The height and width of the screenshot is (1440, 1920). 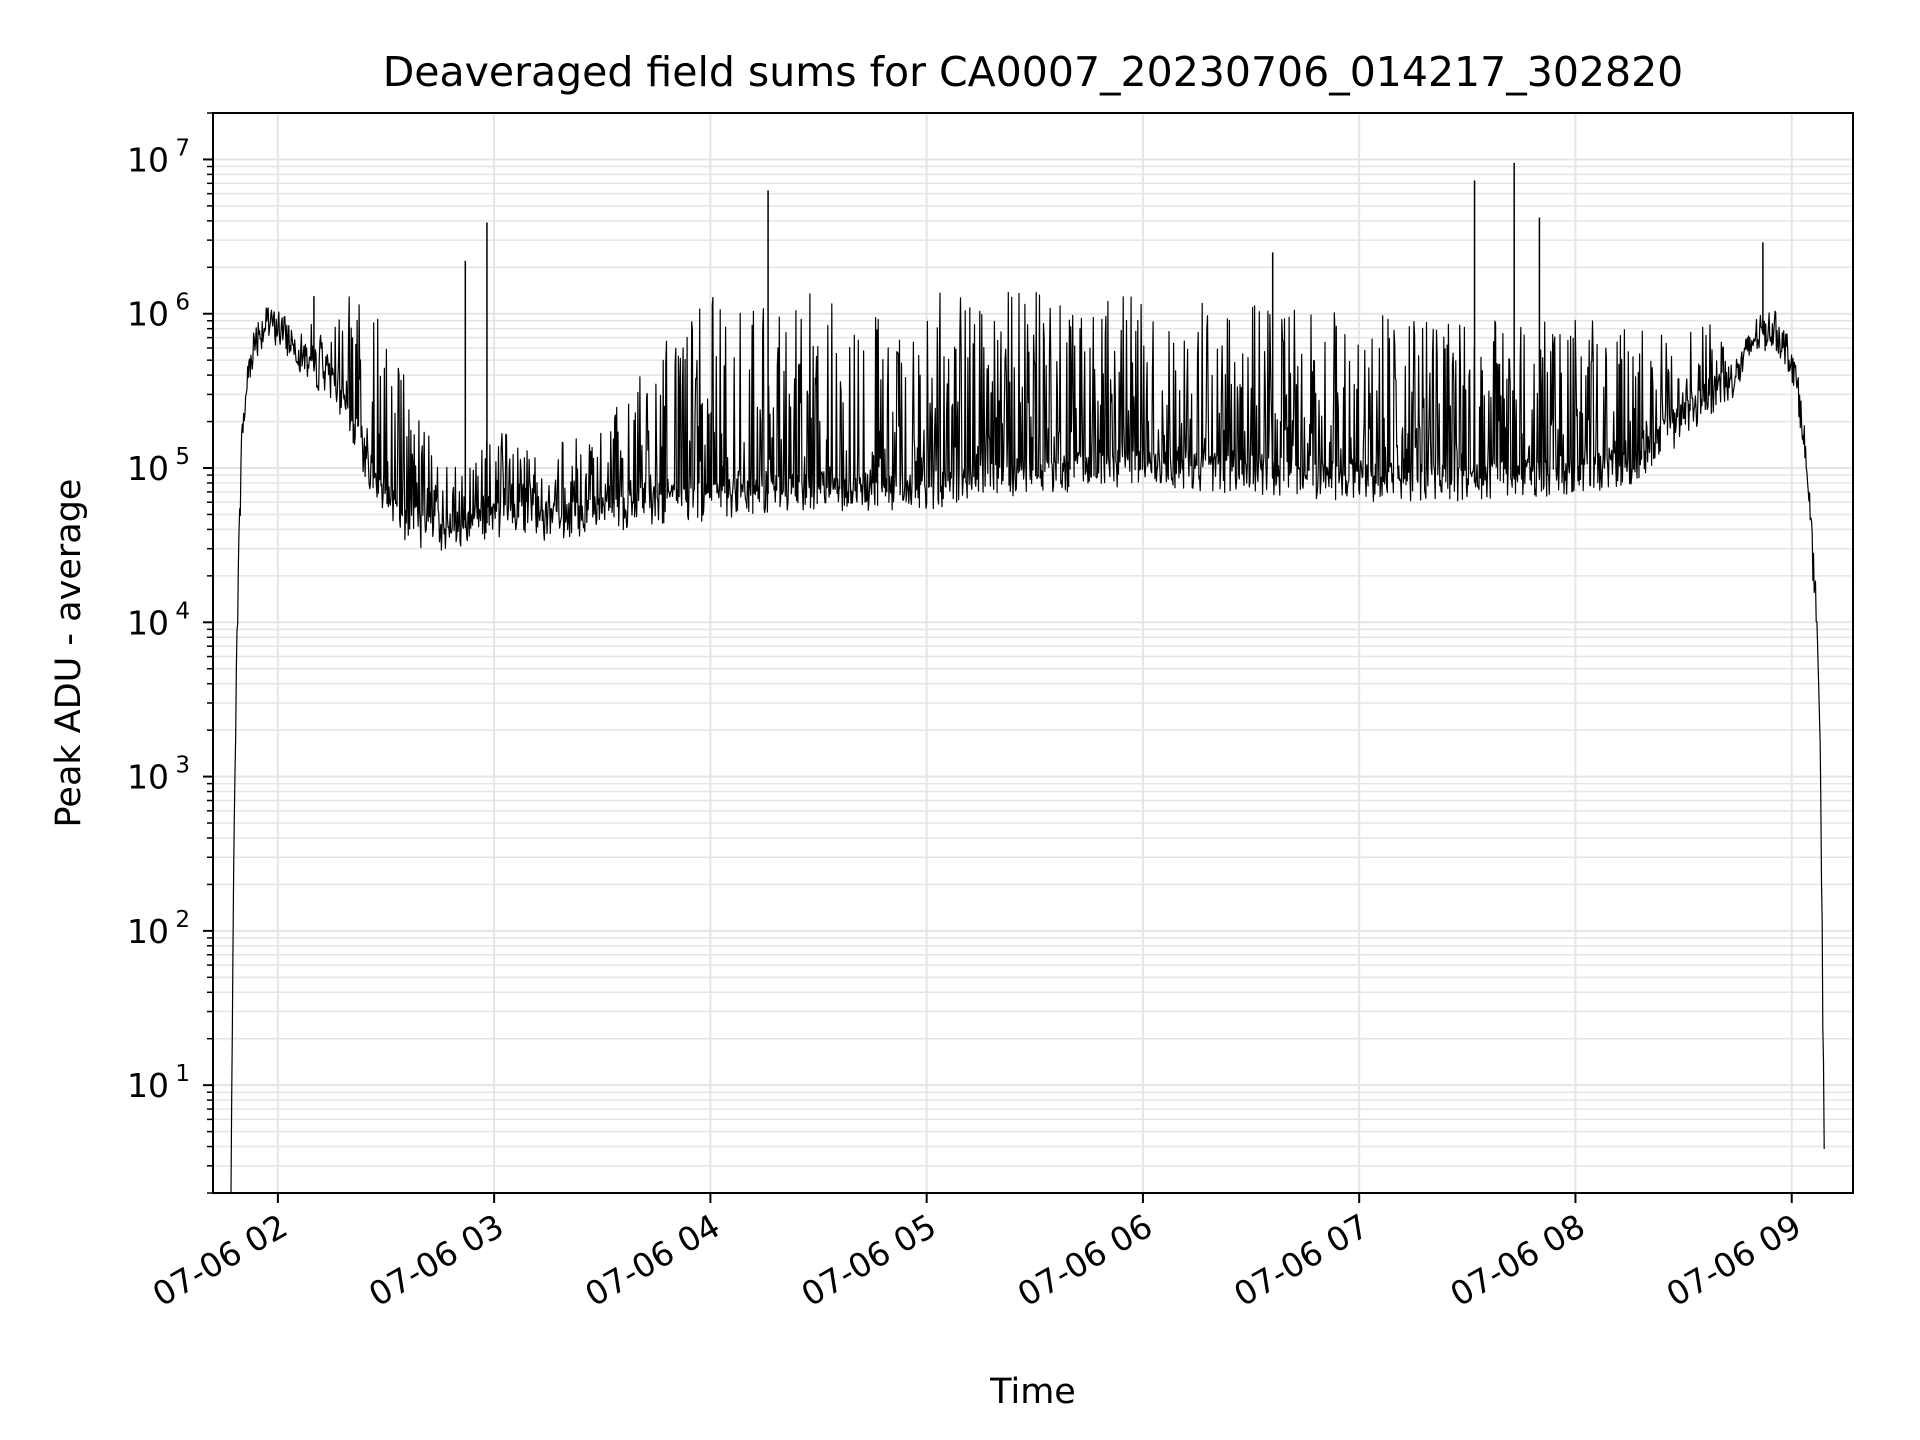 I want to click on y-tick-exponent: 1, so click(x=182, y=1074).